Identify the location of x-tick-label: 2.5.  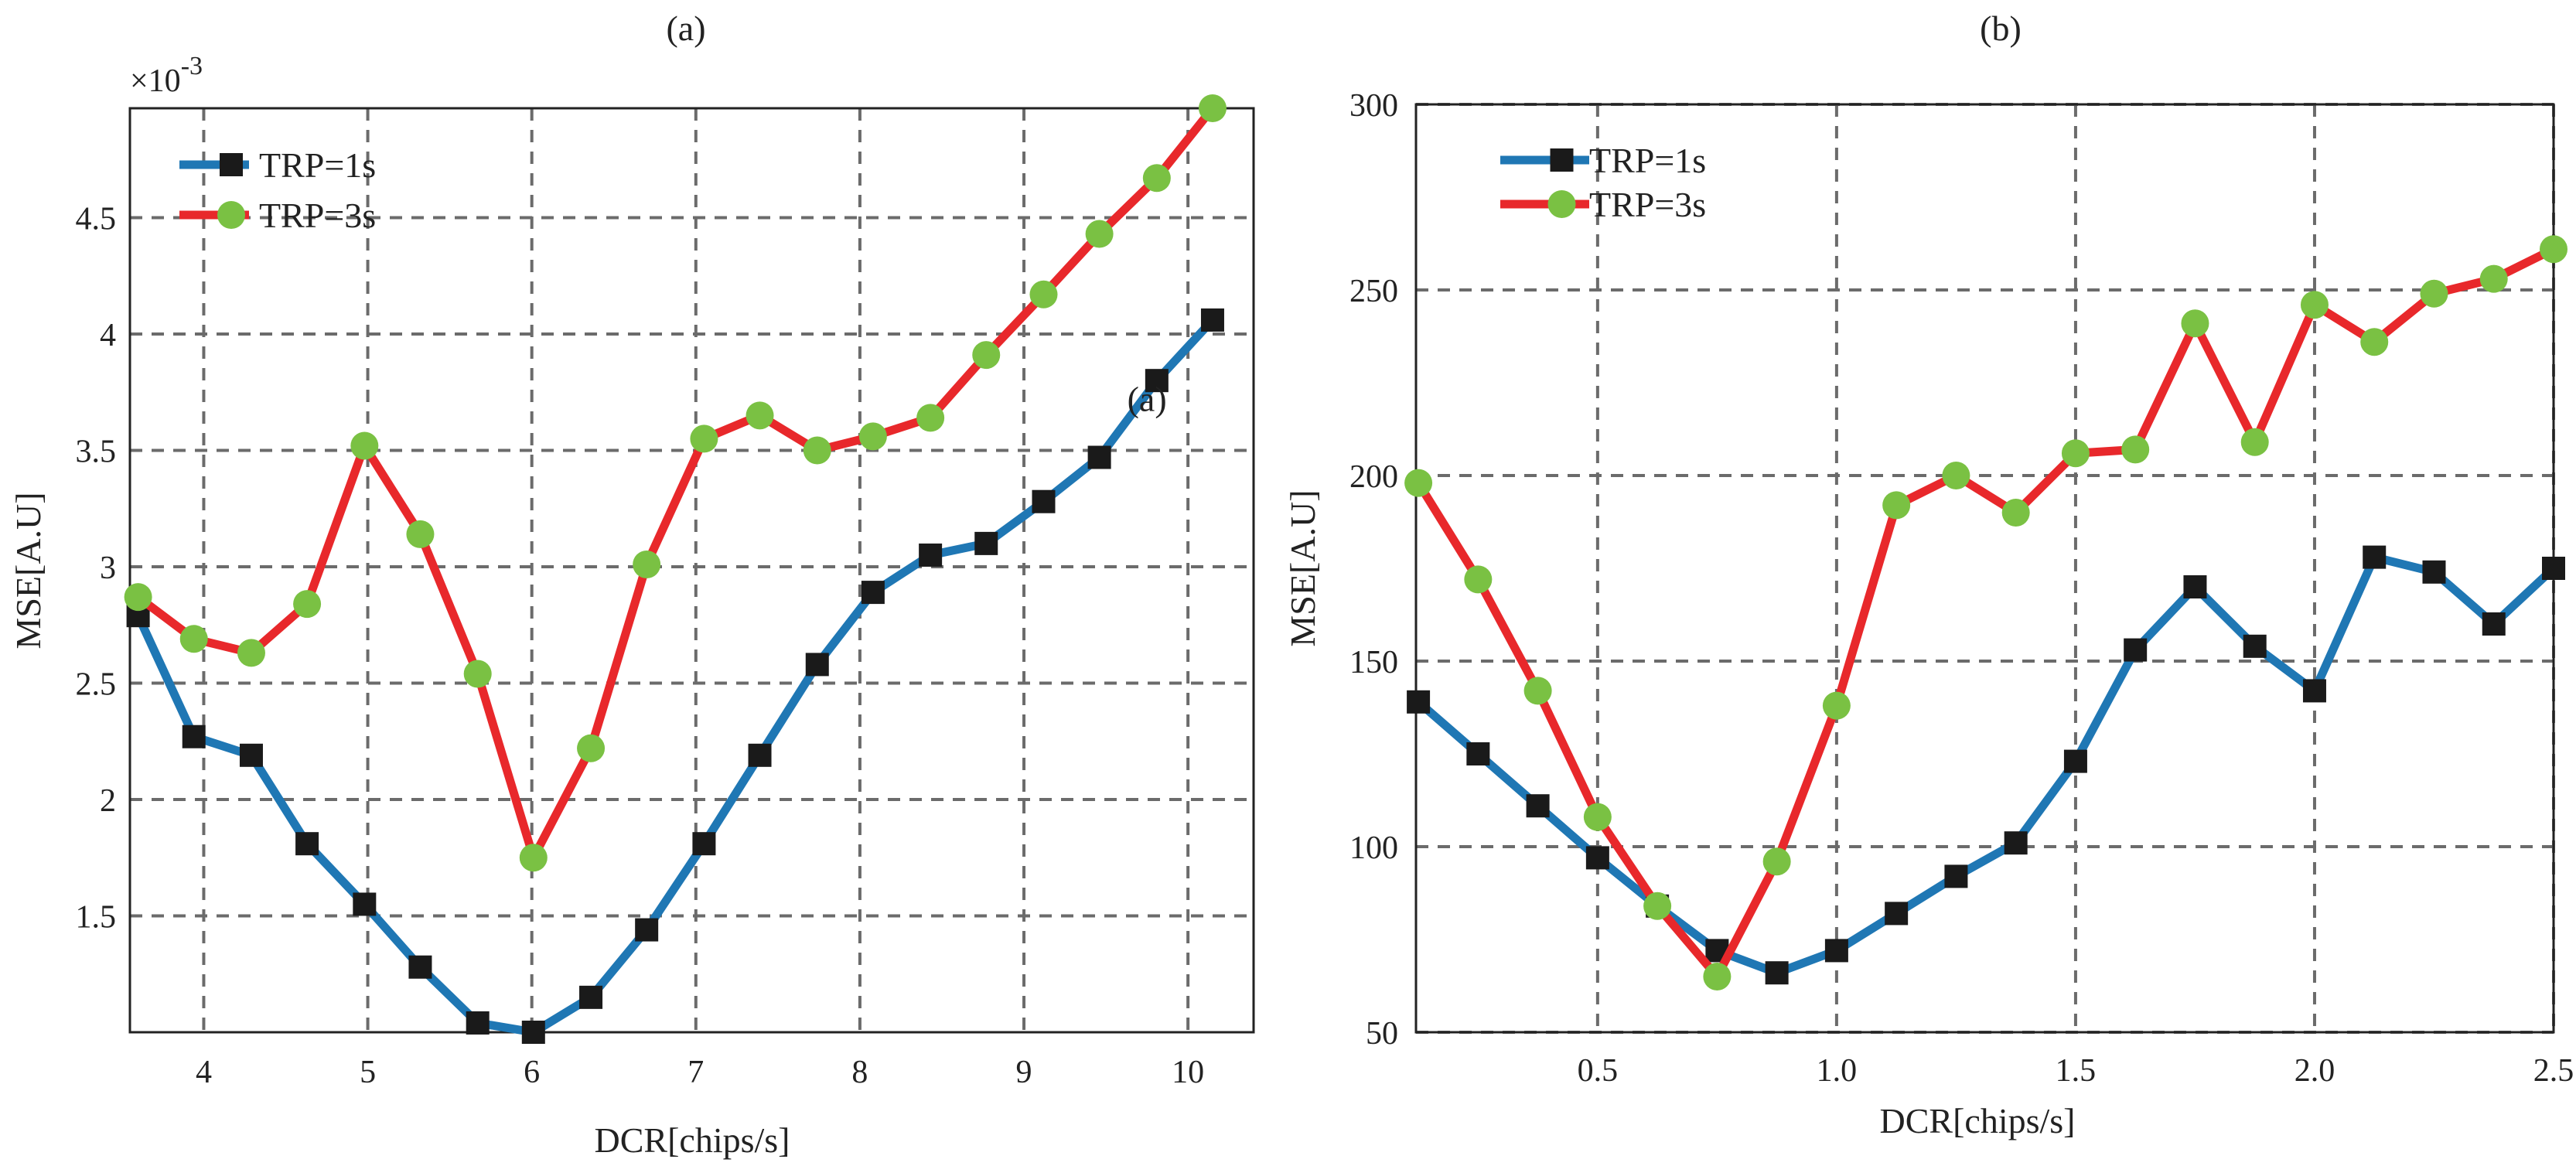
(2553, 1071).